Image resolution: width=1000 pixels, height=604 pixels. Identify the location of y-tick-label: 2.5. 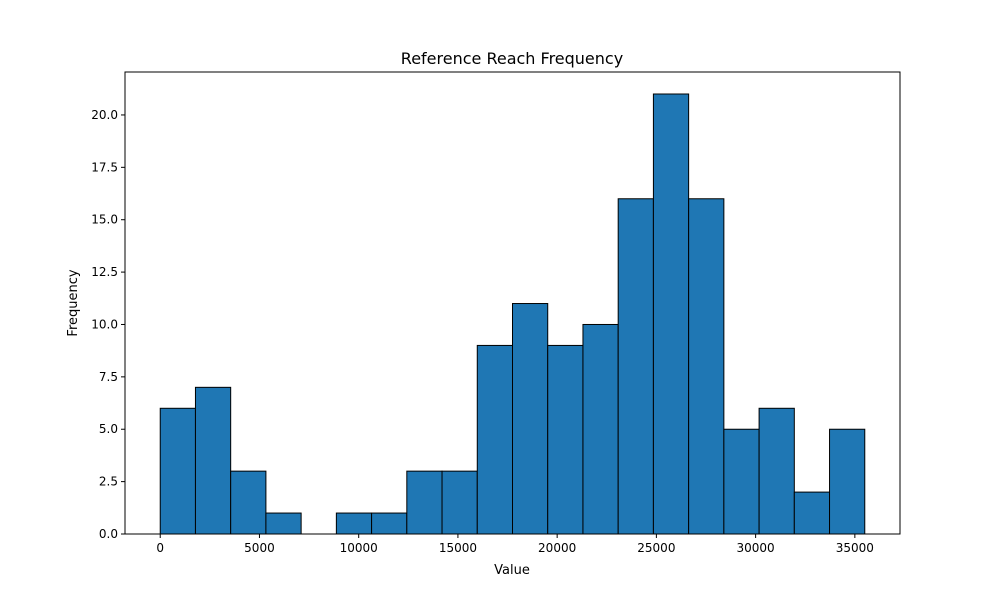
(108, 482).